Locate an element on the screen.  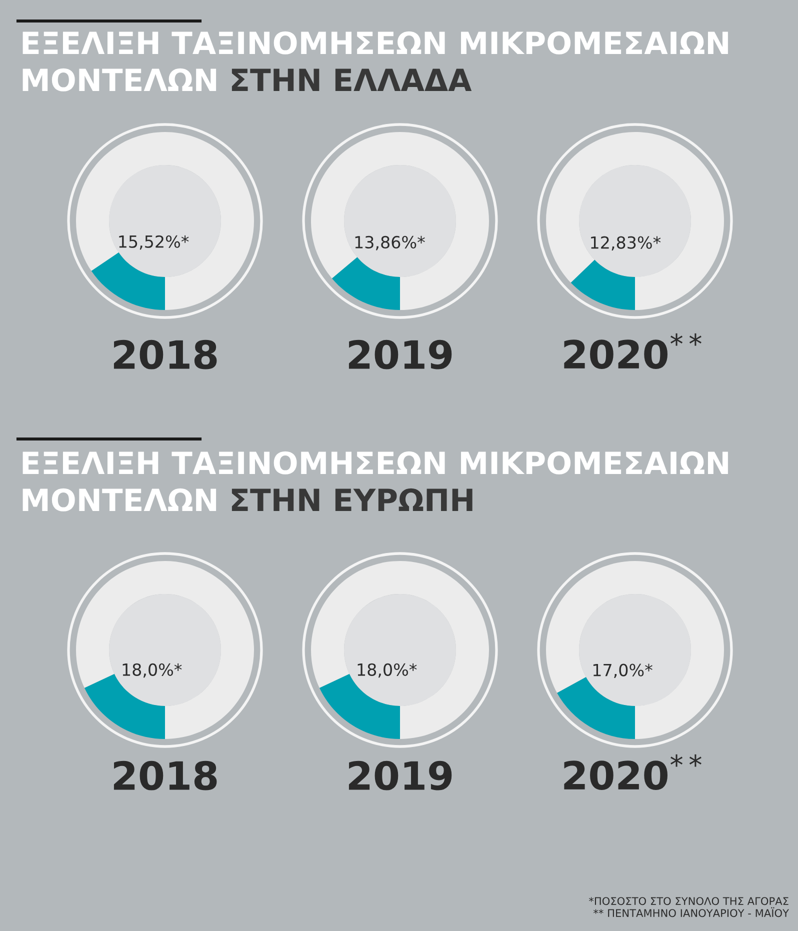
data-label: 12,83%* is located at coordinates (626, 243).